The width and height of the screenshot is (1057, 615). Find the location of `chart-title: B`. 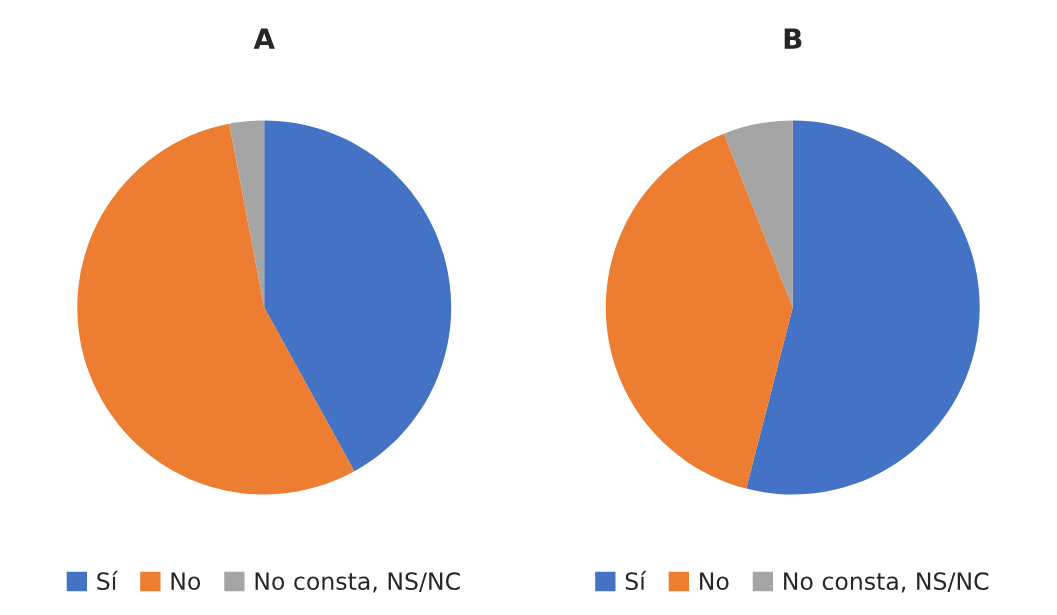

chart-title: B is located at coordinates (793, 38).